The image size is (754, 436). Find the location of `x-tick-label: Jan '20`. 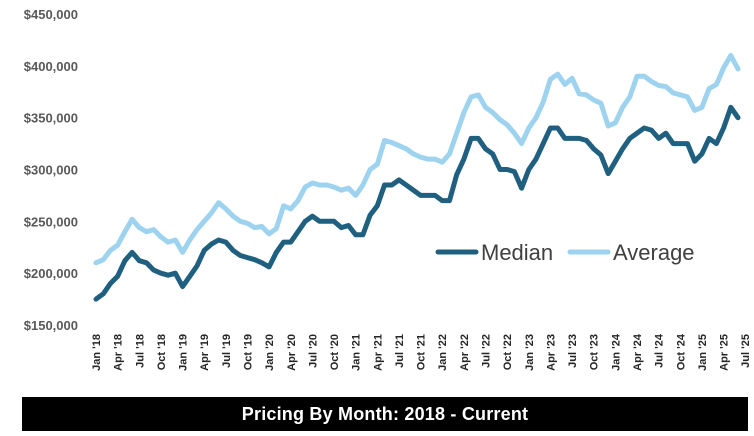

x-tick-label: Jan '20 is located at coordinates (270, 352).